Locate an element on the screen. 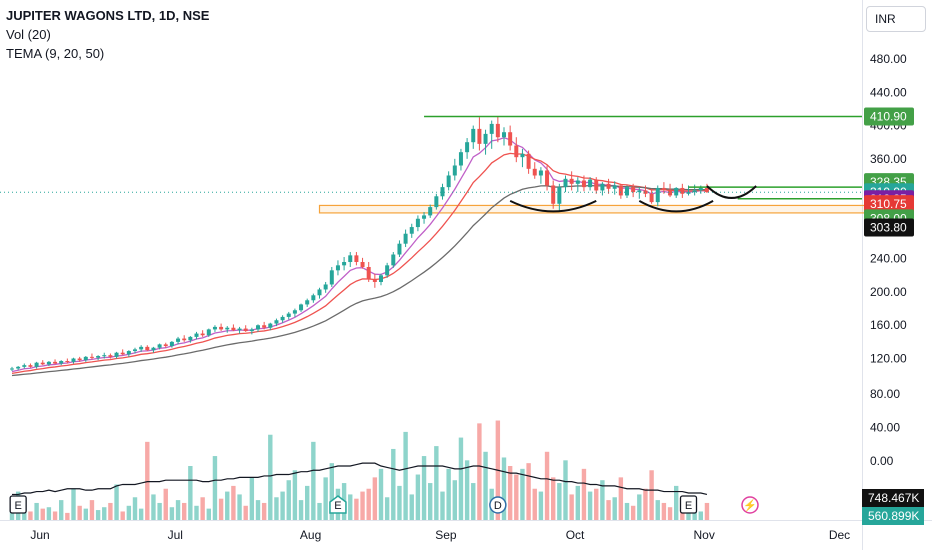  tema-indicator-label: TEMA (9, 20, 50) is located at coordinates (55, 53).